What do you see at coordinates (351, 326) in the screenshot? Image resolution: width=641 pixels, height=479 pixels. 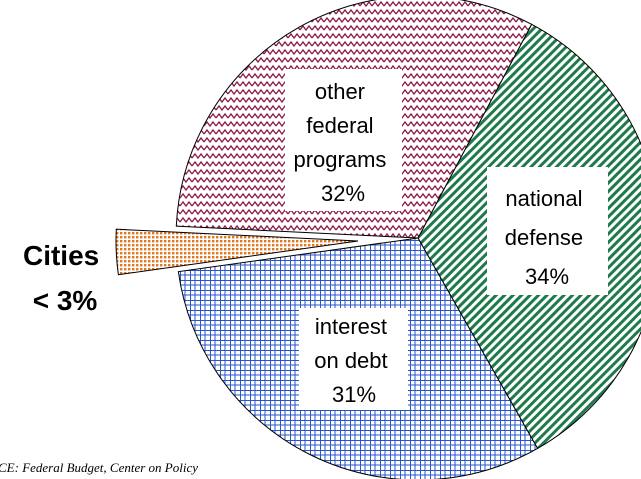 I see `slice-label-line: interest` at bounding box center [351, 326].